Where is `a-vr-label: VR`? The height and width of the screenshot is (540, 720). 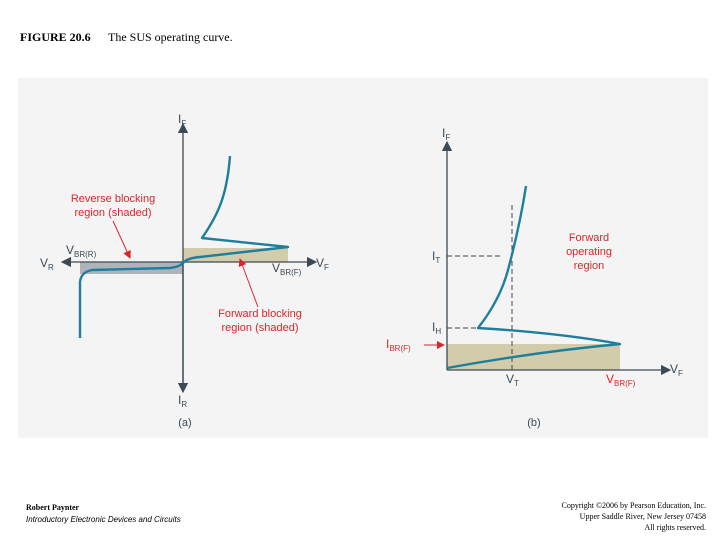 a-vr-label: VR is located at coordinates (47, 264).